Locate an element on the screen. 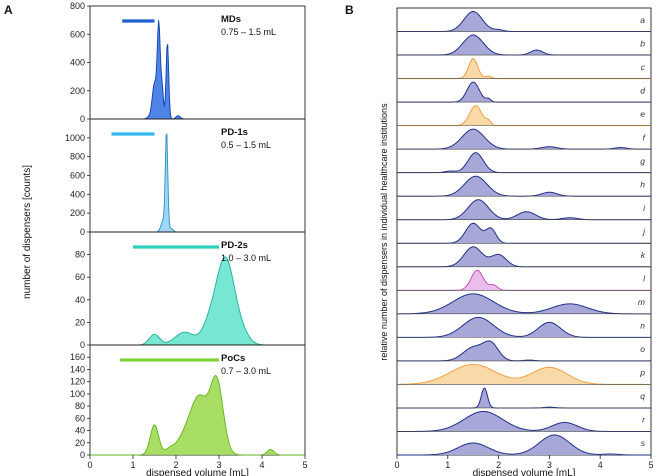 The width and height of the screenshot is (669, 476). y-tick-label: 160 is located at coordinates (77, 357).